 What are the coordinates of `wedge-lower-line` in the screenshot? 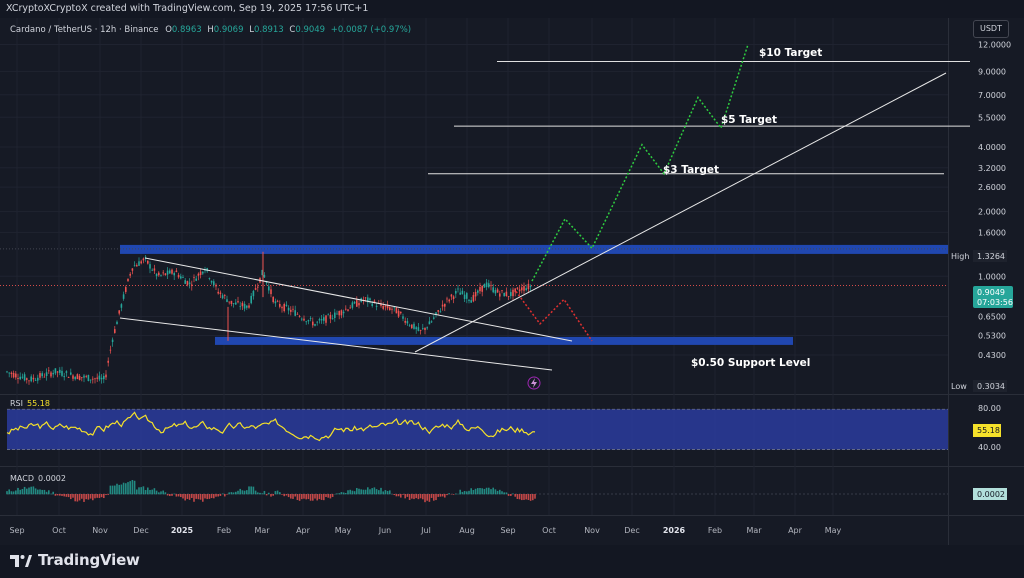 It's located at (336, 344).